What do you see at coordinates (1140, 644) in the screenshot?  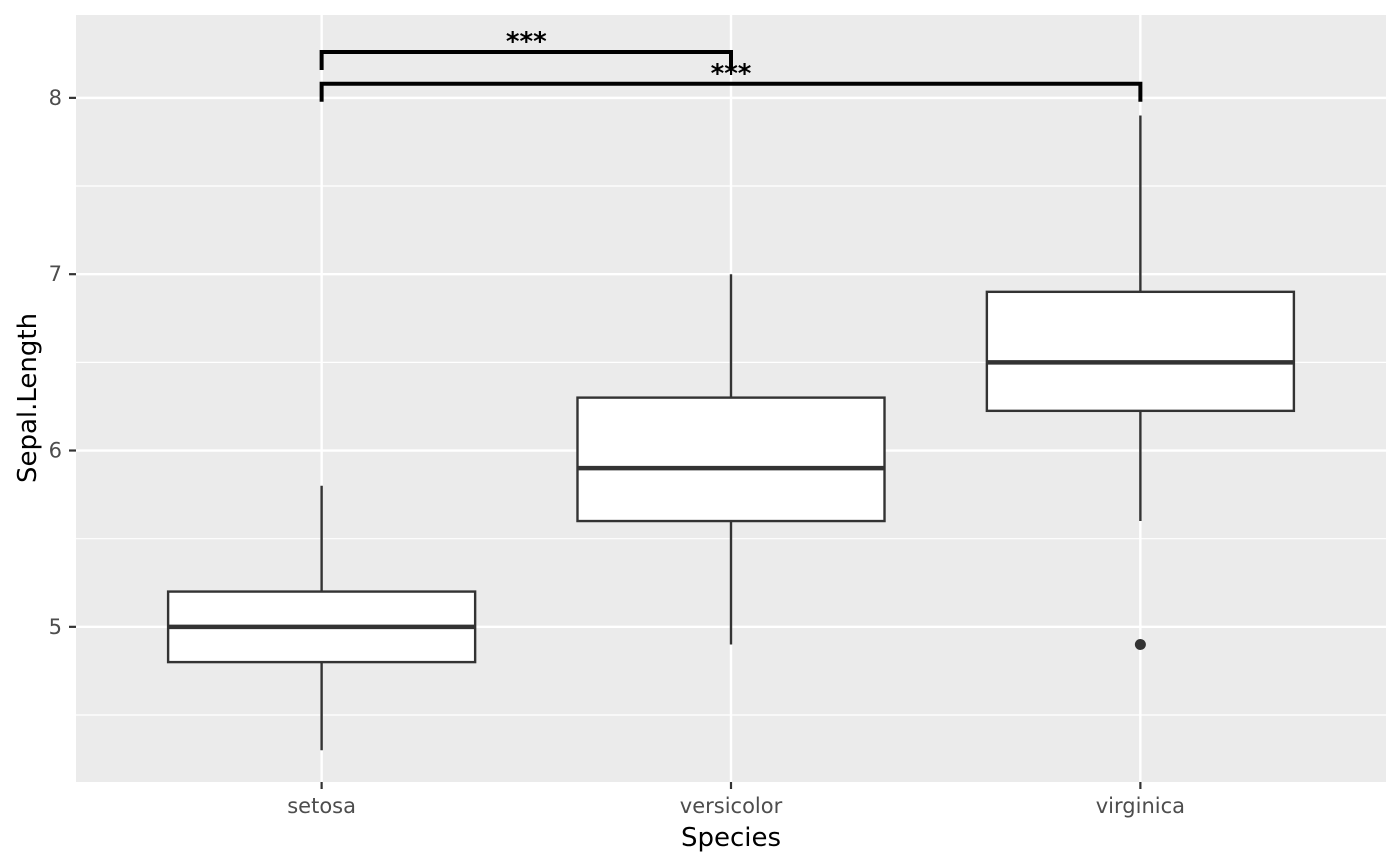 I see `outlier-point` at bounding box center [1140, 644].